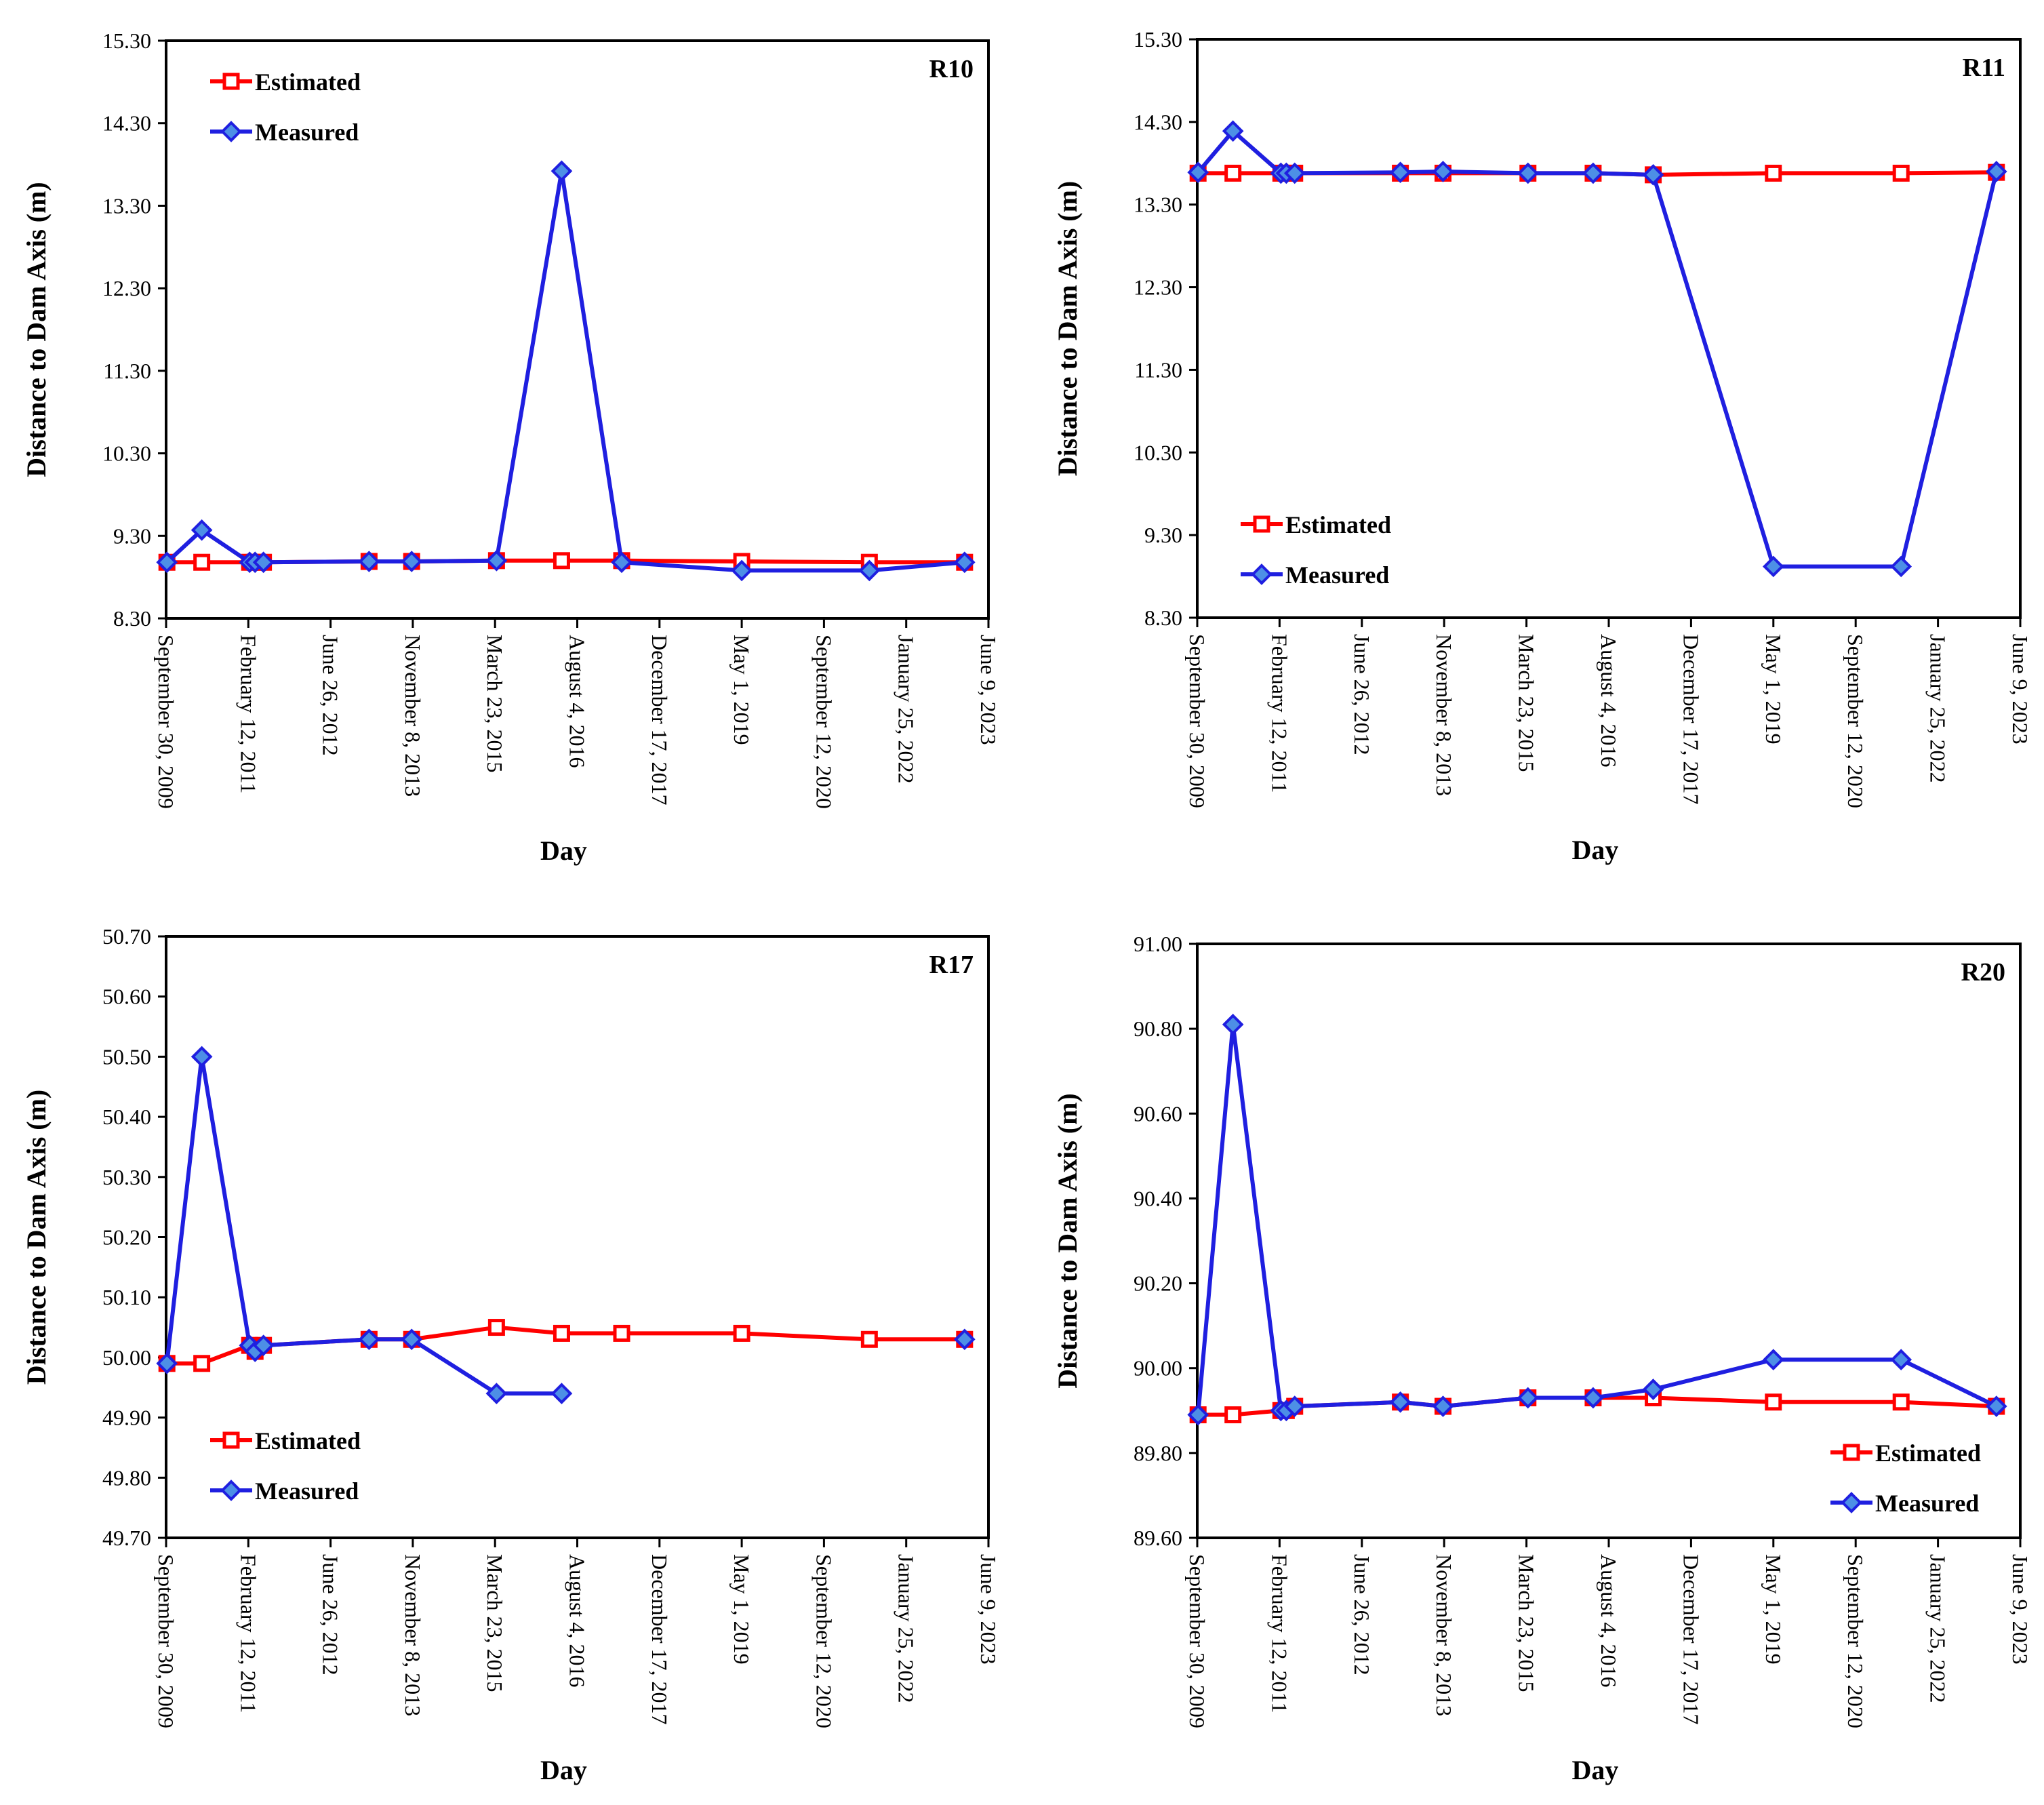 This screenshot has height=1805, width=2044. What do you see at coordinates (126, 1117) in the screenshot?
I see `y-tick-label: 50.40` at bounding box center [126, 1117].